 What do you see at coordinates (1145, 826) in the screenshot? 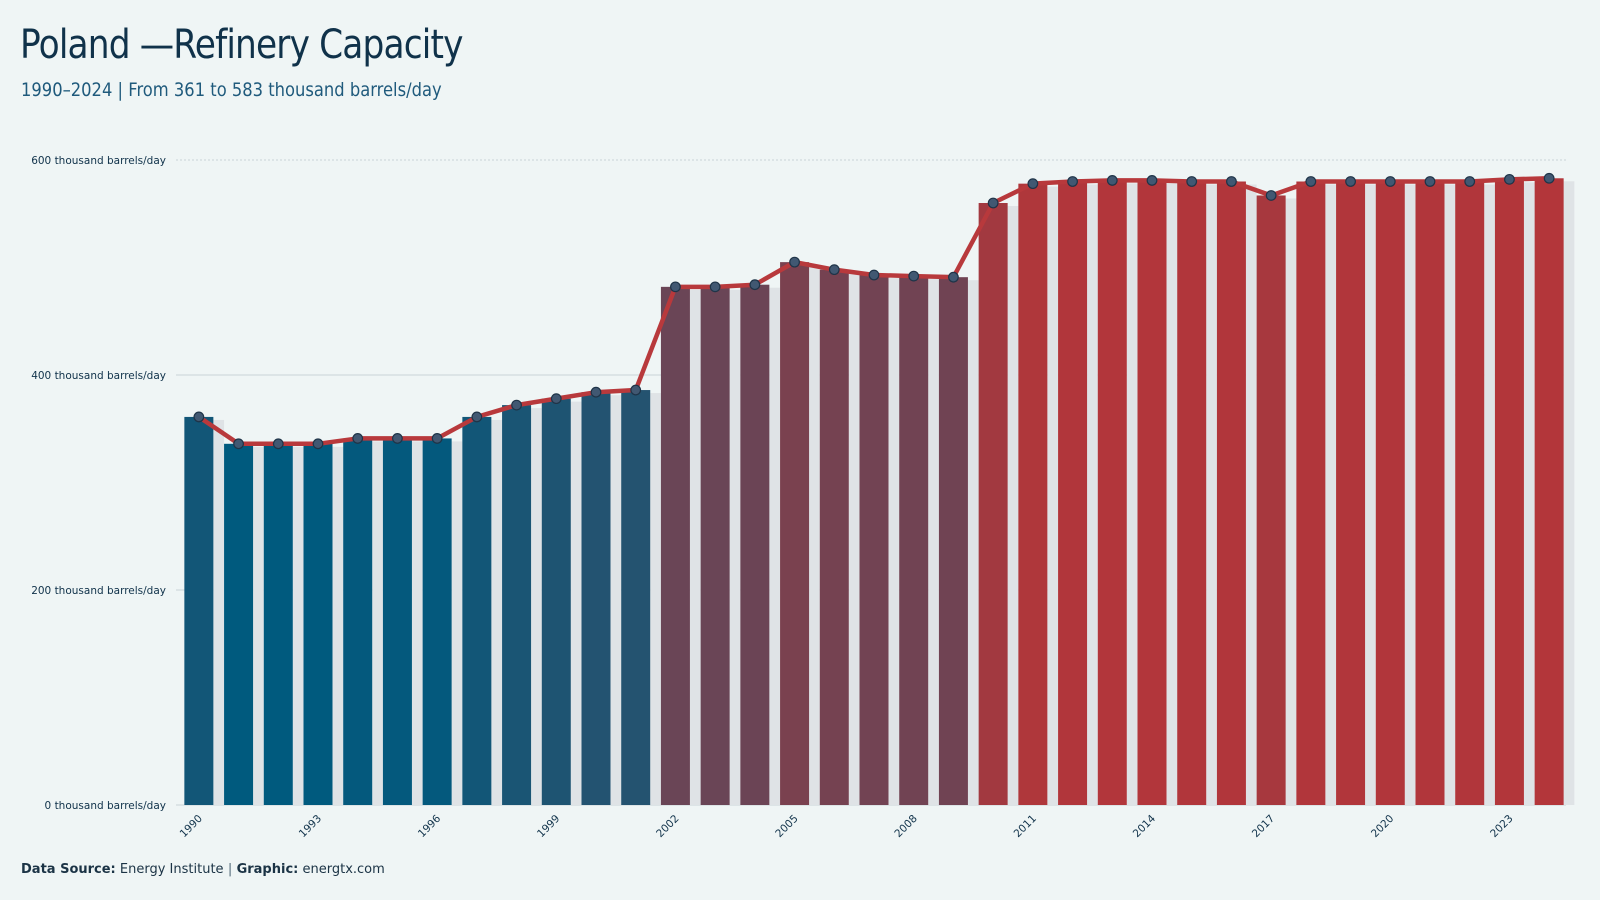
I see `x-tick-label: 2014` at bounding box center [1145, 826].